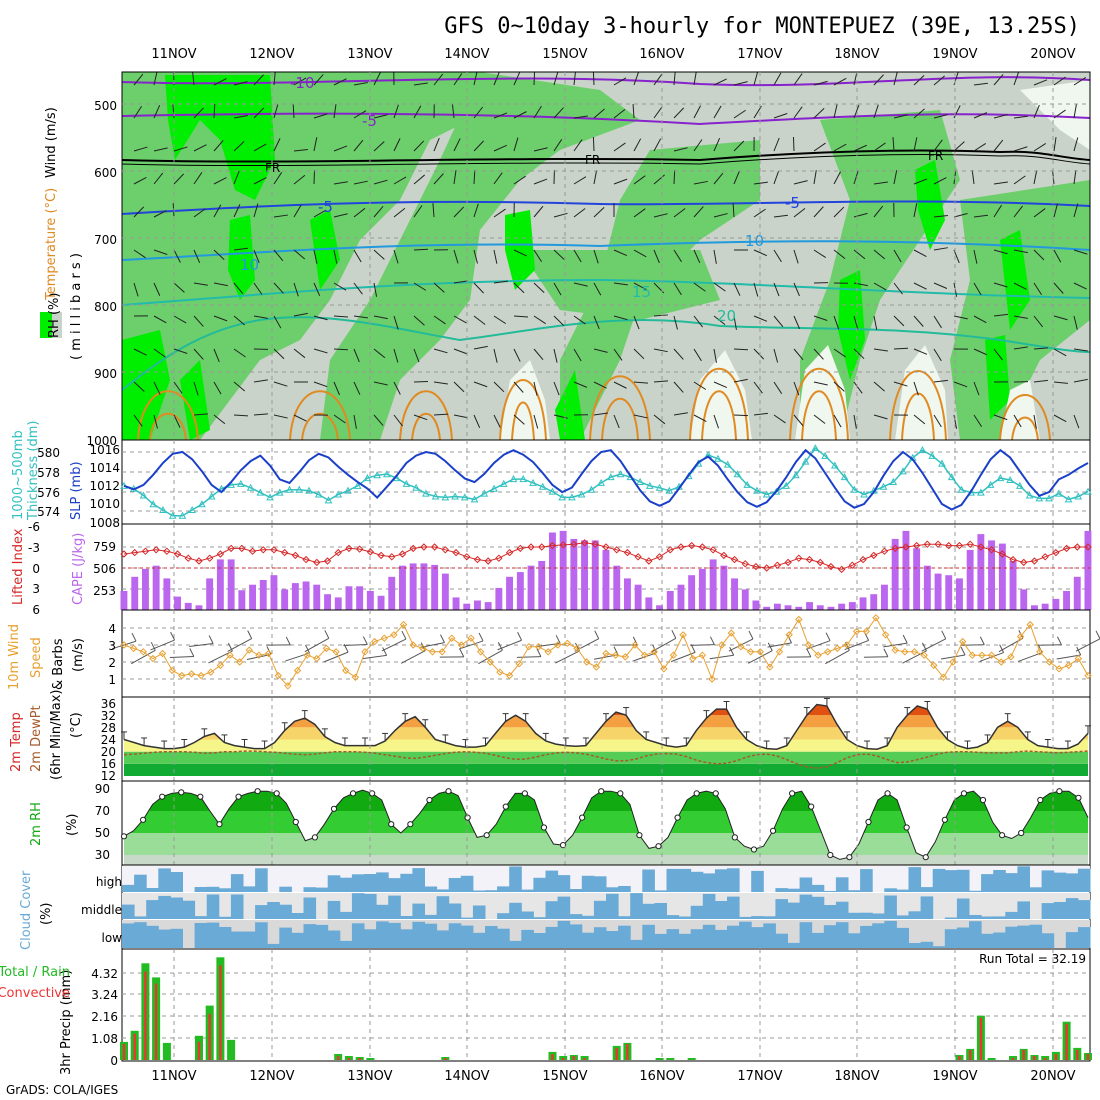 Image resolution: width=1100 pixels, height=1100 pixels. Describe the element at coordinates (719, 403) in the screenshot. I see `warm-loop` at that location.